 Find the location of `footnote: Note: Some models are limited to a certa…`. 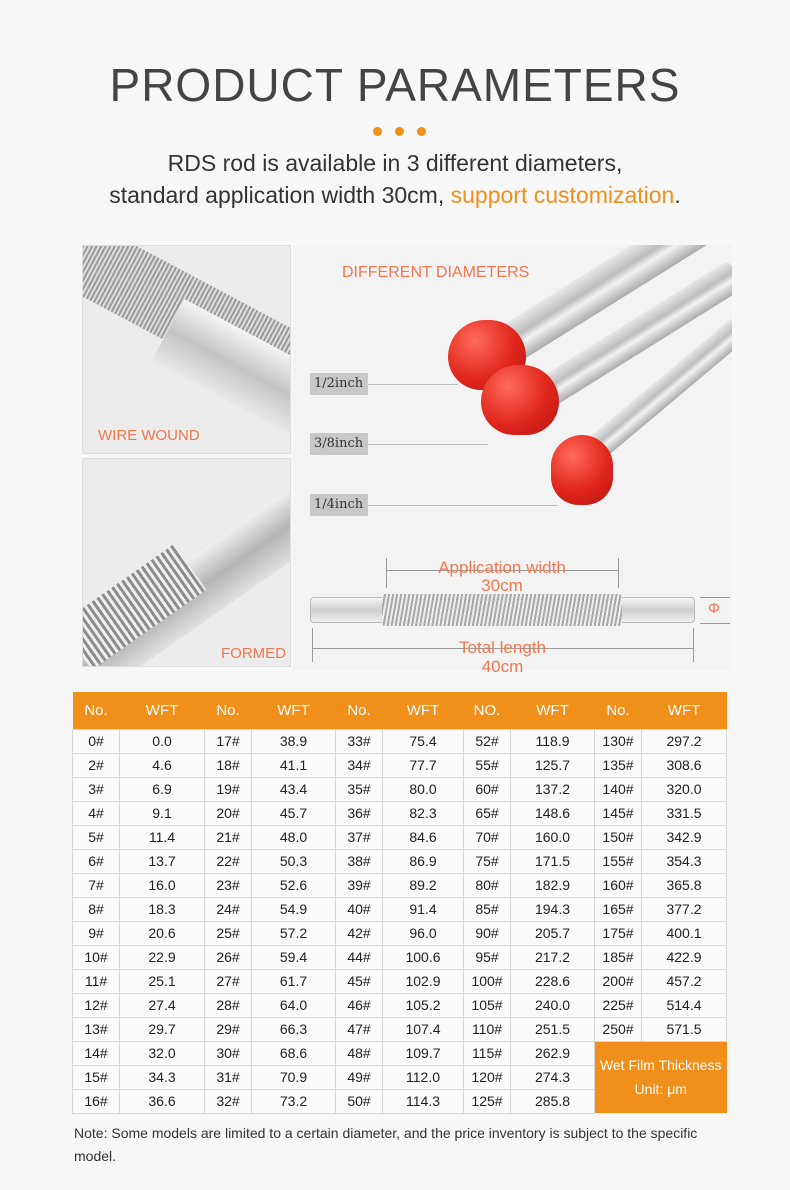

footnote: Note: Some models are limited to a certa… is located at coordinates (386, 1144).